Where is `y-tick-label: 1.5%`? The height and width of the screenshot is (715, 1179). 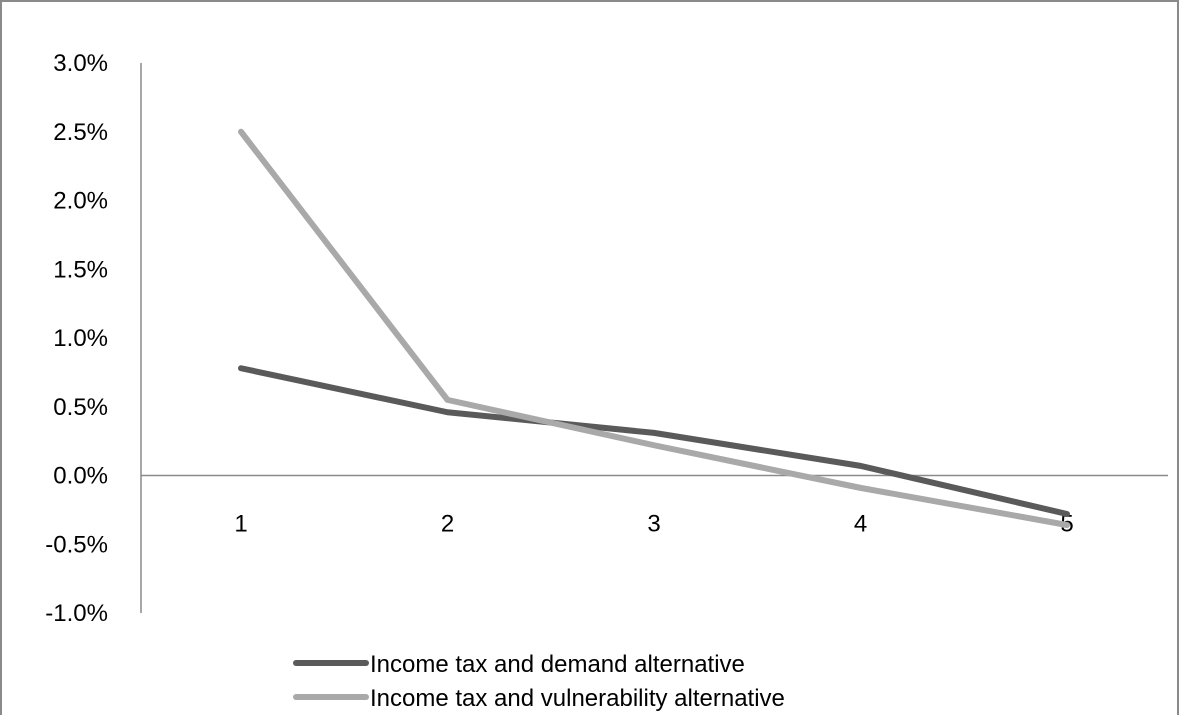
y-tick-label: 1.5% is located at coordinates (80, 269).